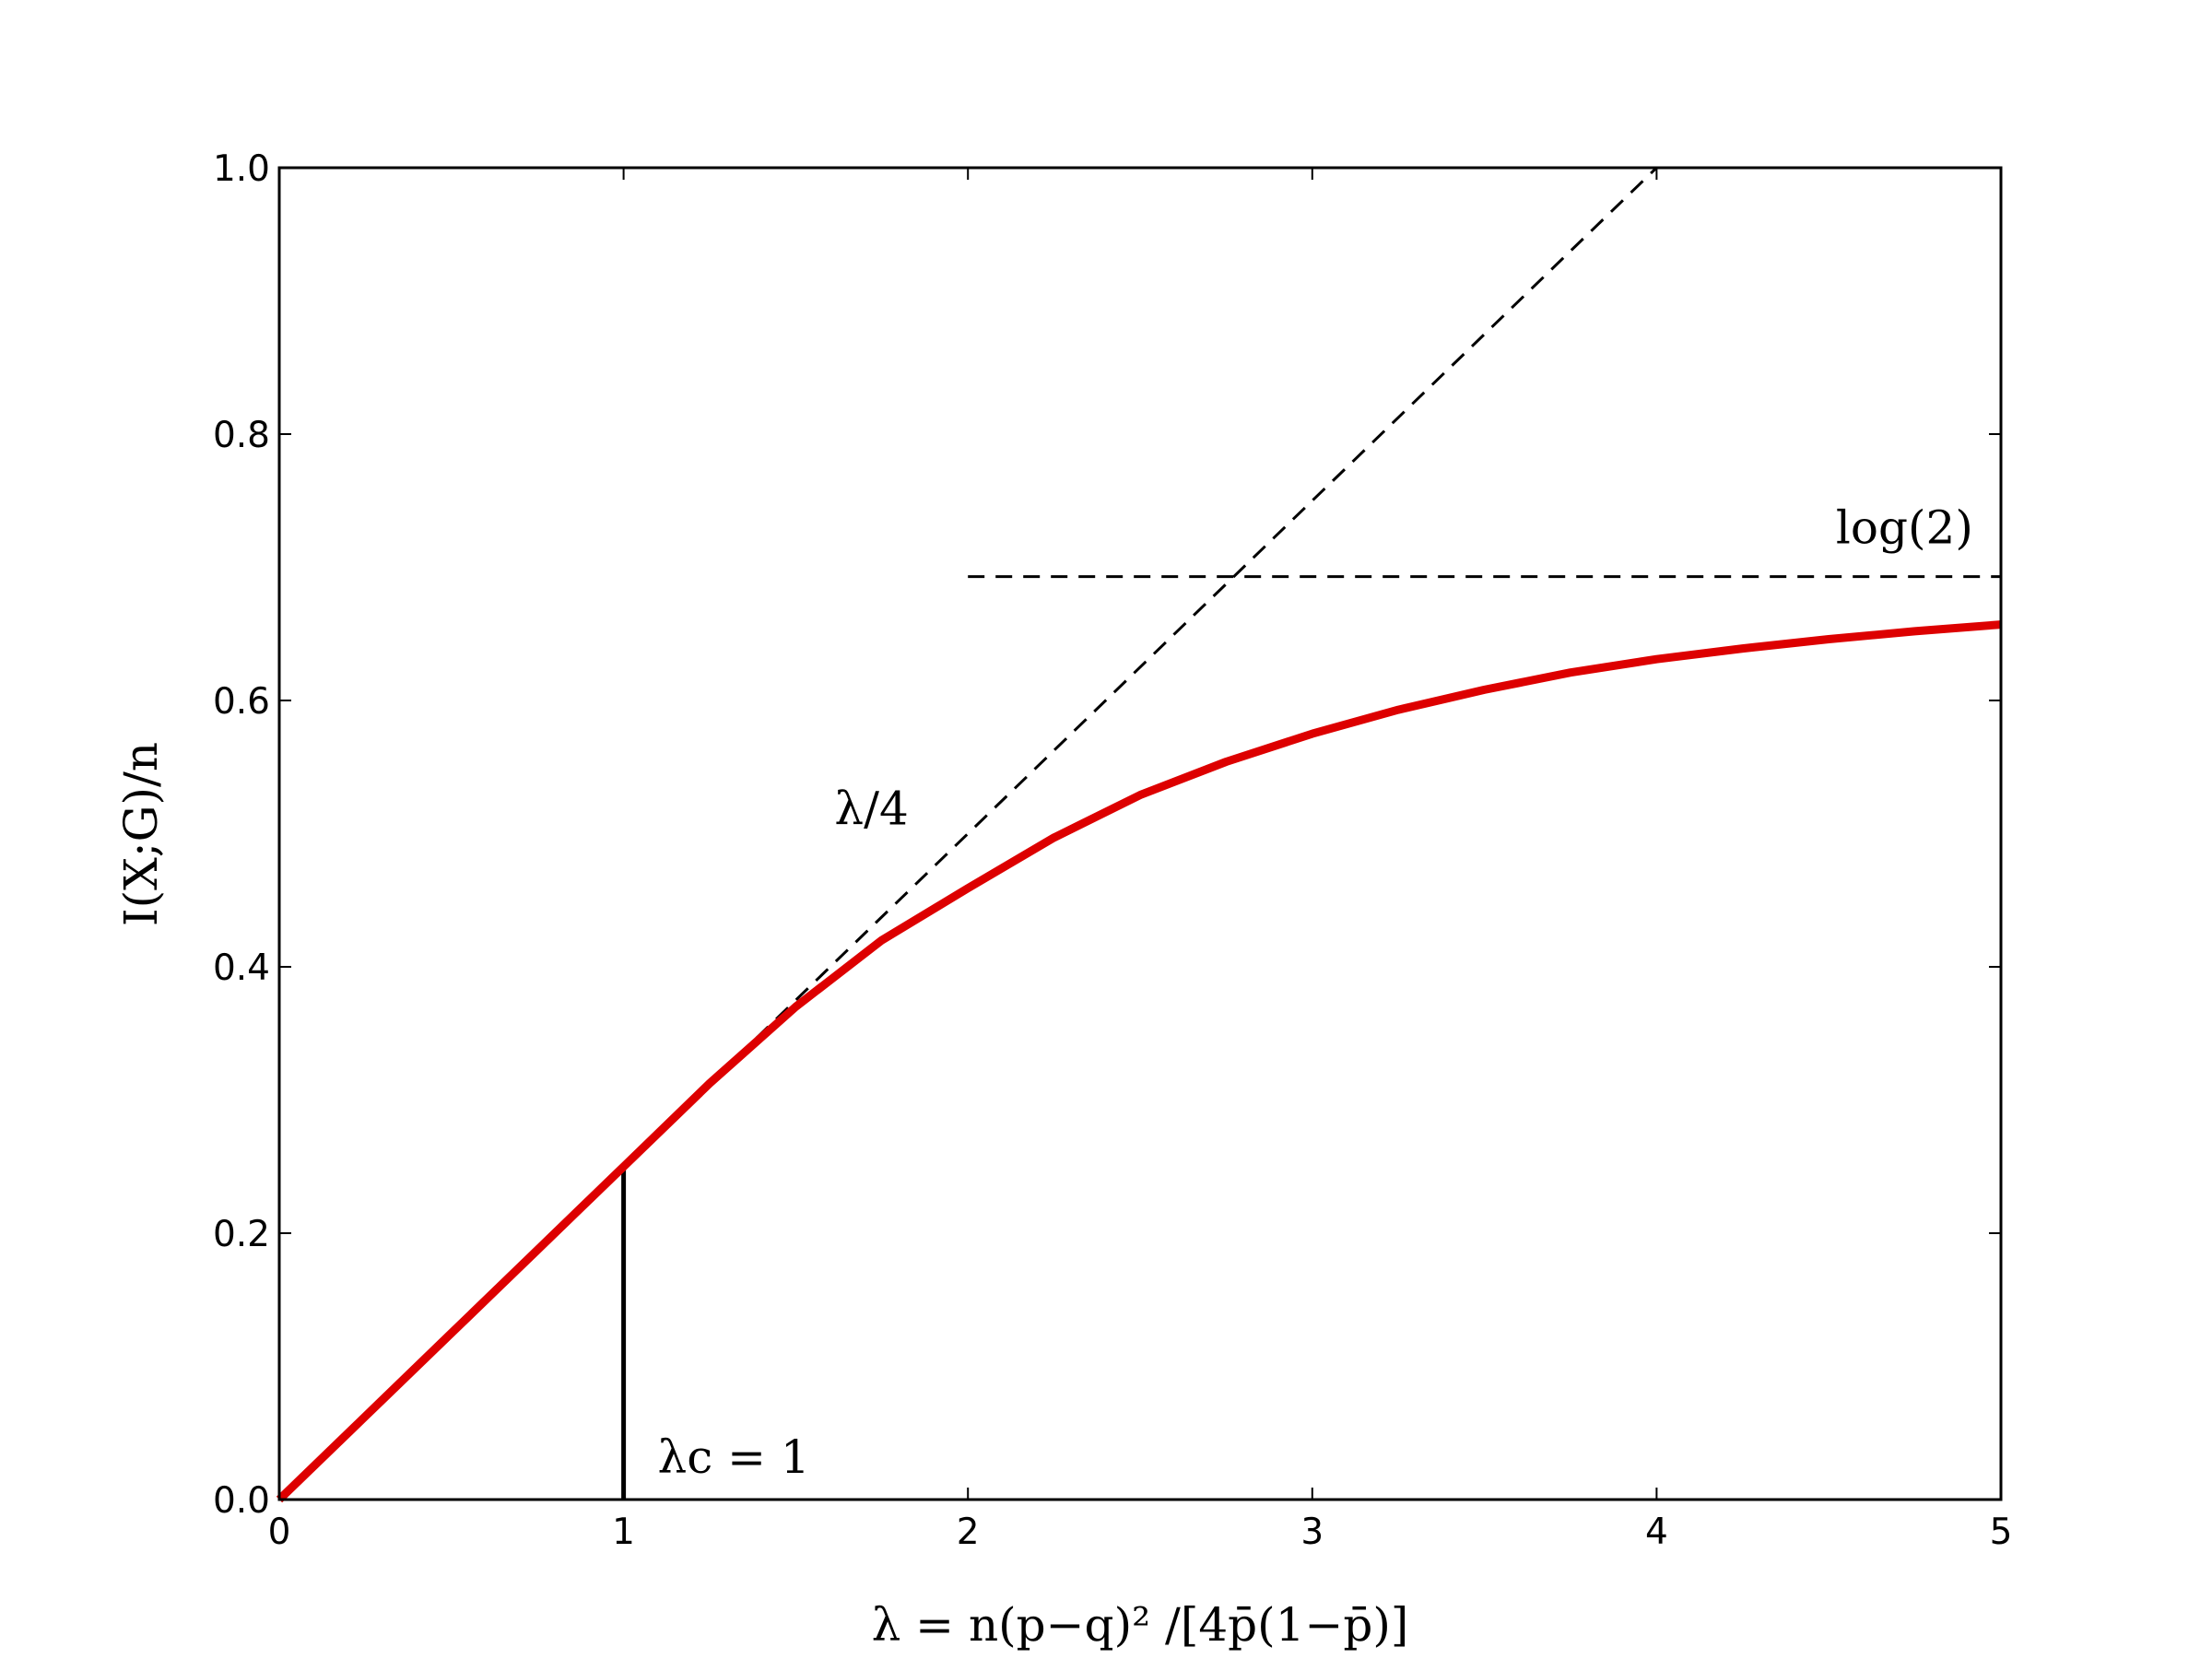 This screenshot has height=1659, width=2212. What do you see at coordinates (1656, 1532) in the screenshot?
I see `x-tick-label: 4` at bounding box center [1656, 1532].